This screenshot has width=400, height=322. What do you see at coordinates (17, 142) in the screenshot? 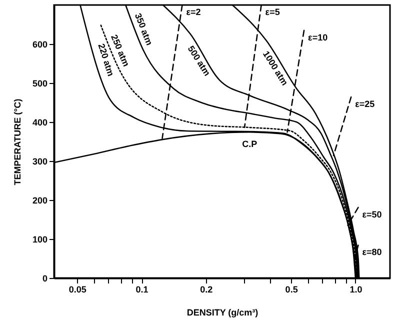
I see `y-axis-title: TEMPERATURE (°C)` at bounding box center [17, 142].